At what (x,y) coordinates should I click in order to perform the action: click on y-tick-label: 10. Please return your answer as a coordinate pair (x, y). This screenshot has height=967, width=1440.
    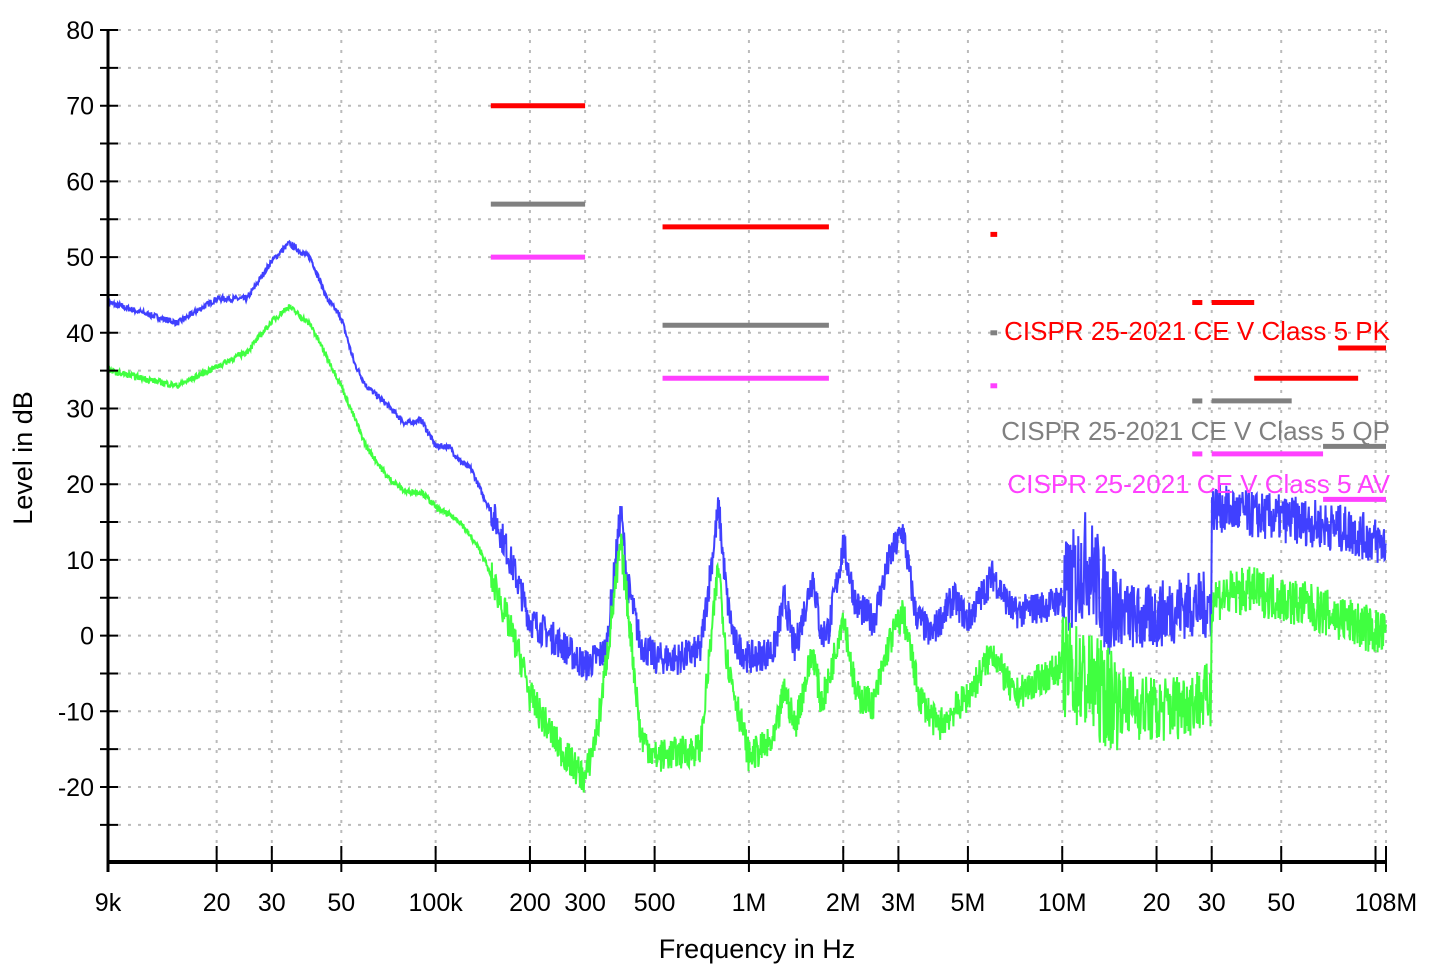
    Looking at the image, I should click on (80, 561).